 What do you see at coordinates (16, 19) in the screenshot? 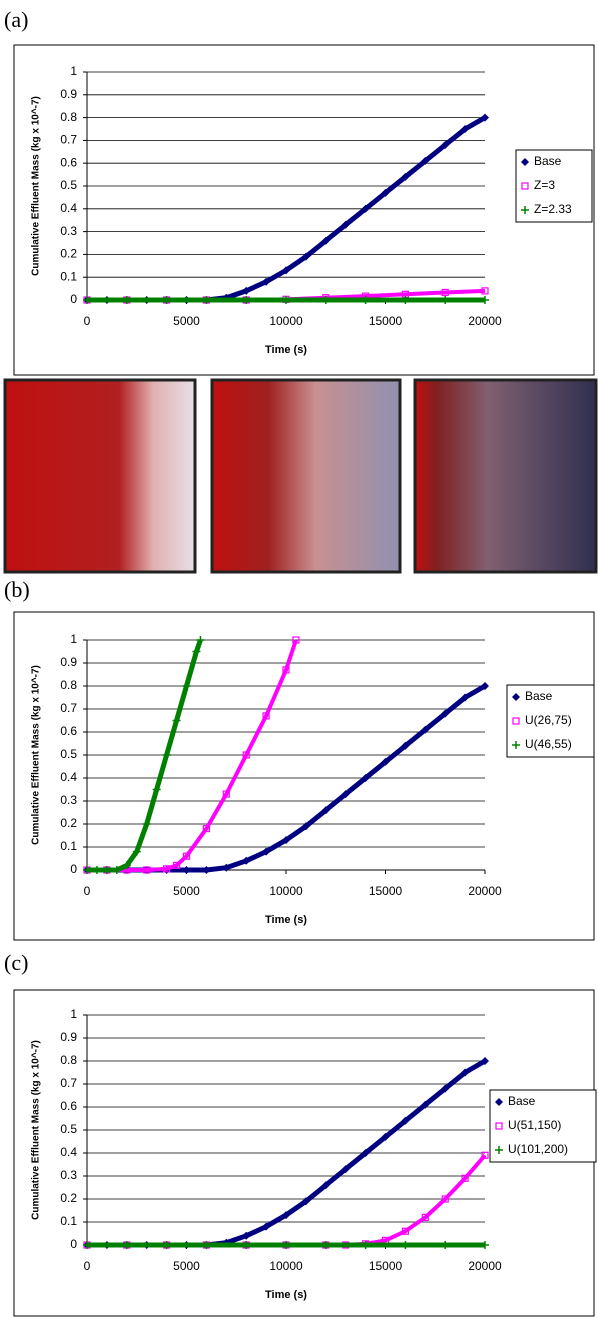
I see `panel-label: (a)` at bounding box center [16, 19].